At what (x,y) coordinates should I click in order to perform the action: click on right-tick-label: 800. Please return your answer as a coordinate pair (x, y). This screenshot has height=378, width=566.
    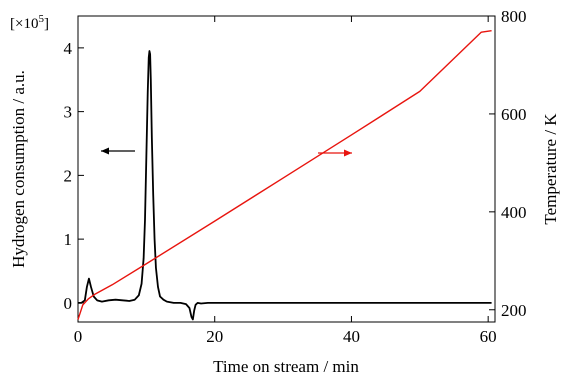
    Looking at the image, I should click on (514, 16).